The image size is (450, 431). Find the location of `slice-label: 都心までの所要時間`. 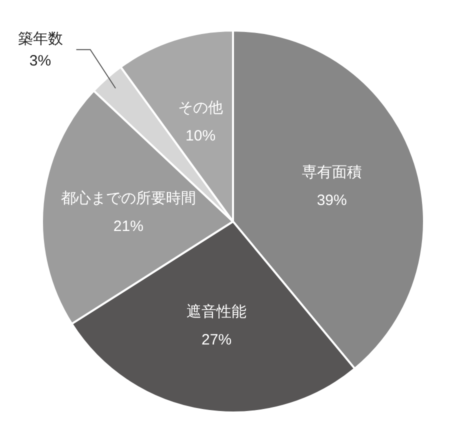

slice-label: 都心までの所要時間 is located at coordinates (128, 198).